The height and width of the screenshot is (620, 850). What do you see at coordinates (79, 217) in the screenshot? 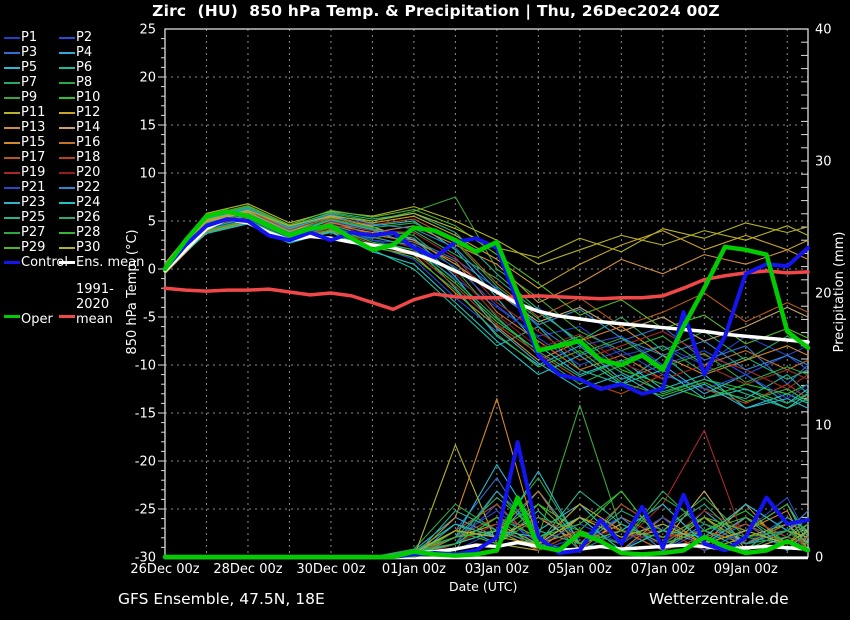
I see `legend-item-p26: P26` at bounding box center [79, 217].